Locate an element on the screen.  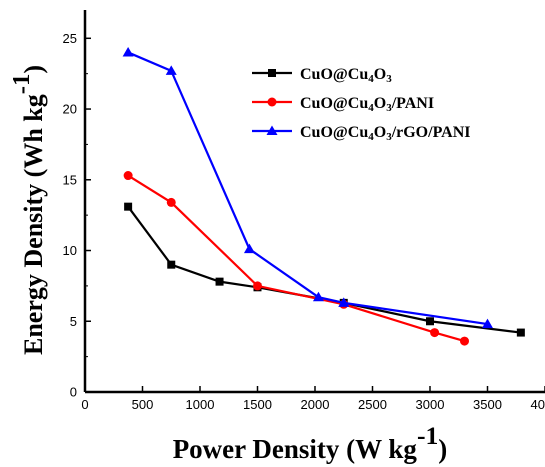
legend-label: CuO@Cu4O3 is located at coordinates (346, 75).